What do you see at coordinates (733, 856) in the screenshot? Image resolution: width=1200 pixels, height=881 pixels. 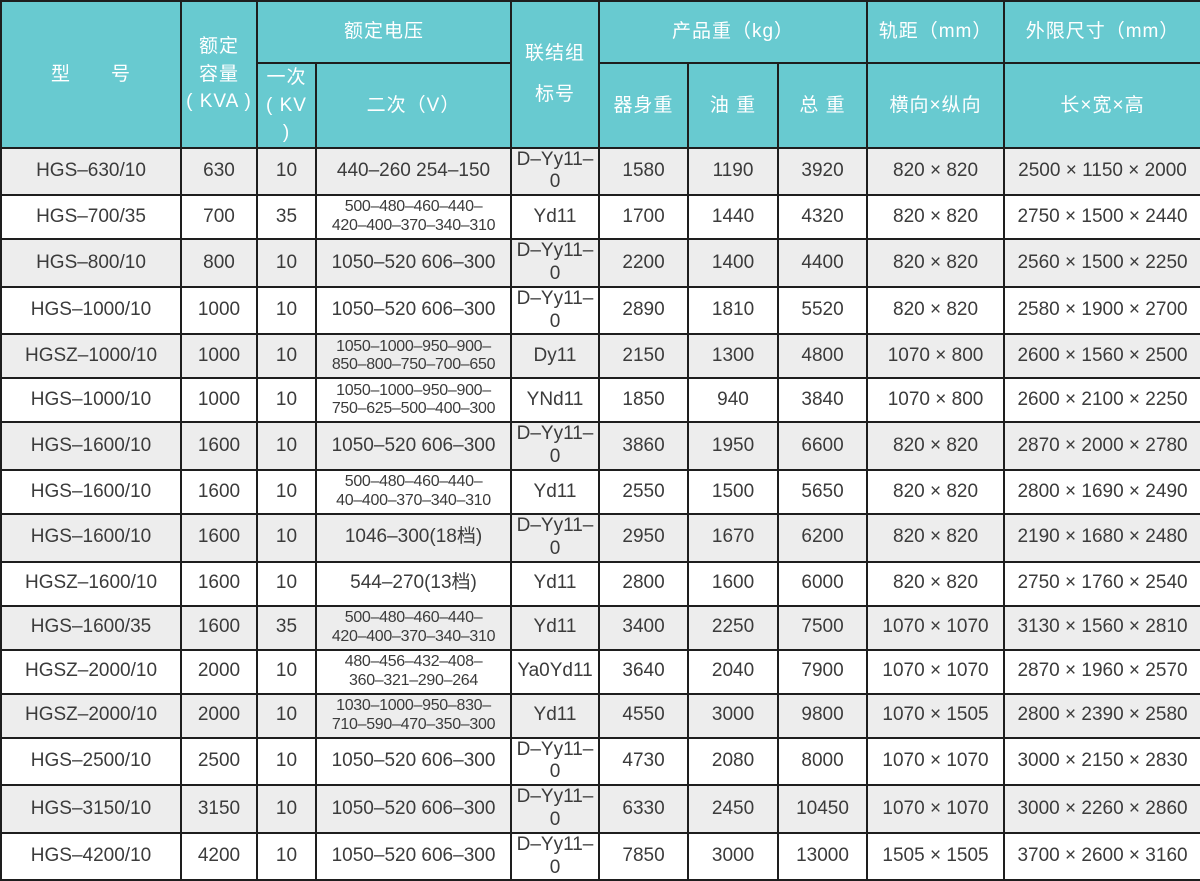 I see `cell-oil: 3000` at bounding box center [733, 856].